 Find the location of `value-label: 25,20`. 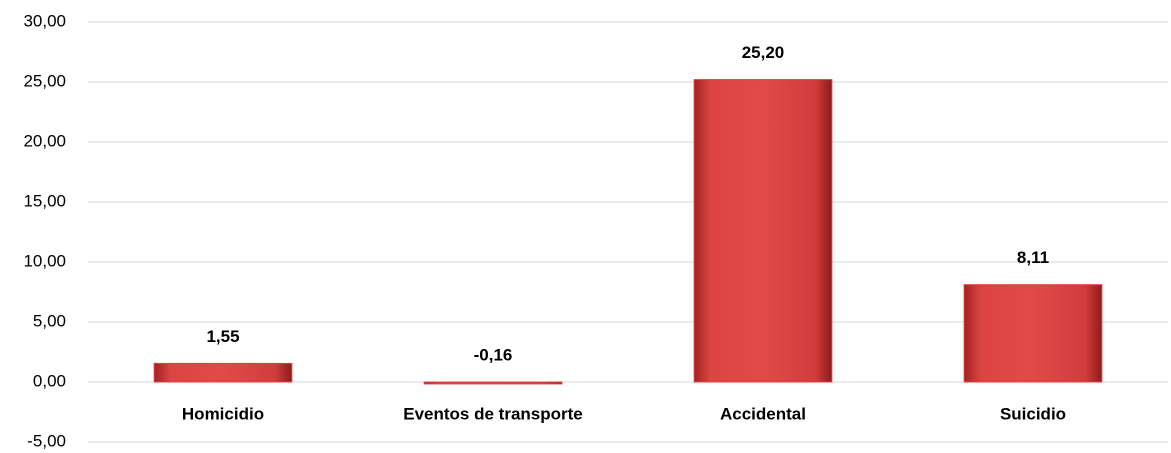

value-label: 25,20 is located at coordinates (763, 52).